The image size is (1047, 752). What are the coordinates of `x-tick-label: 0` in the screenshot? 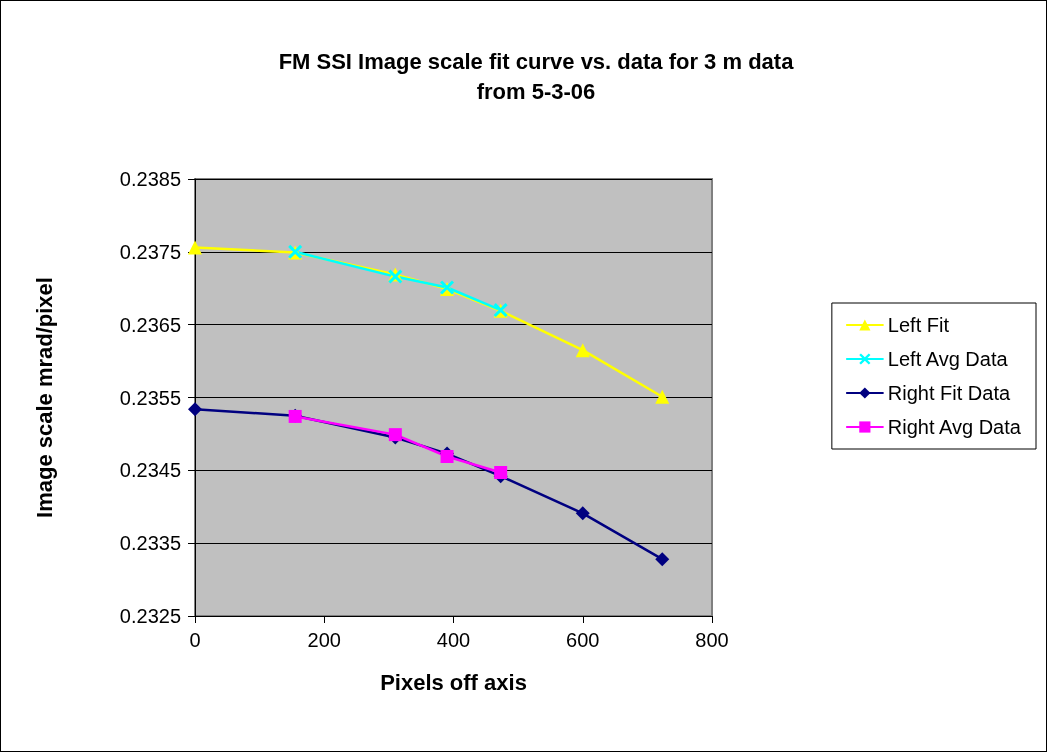 It's located at (195, 640).